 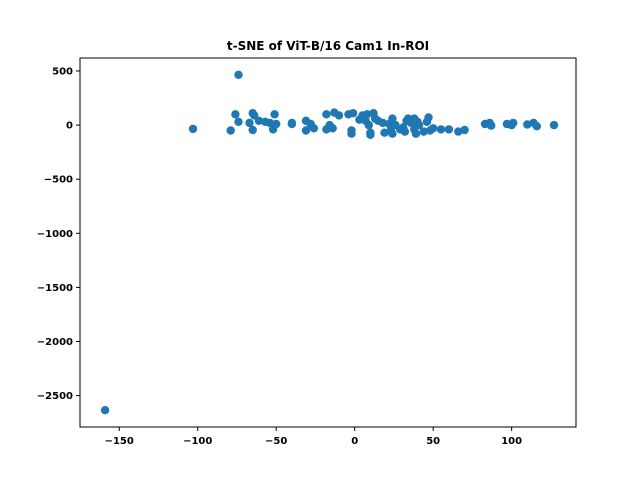 I want to click on y-tick-label: −500, so click(x=58, y=180).